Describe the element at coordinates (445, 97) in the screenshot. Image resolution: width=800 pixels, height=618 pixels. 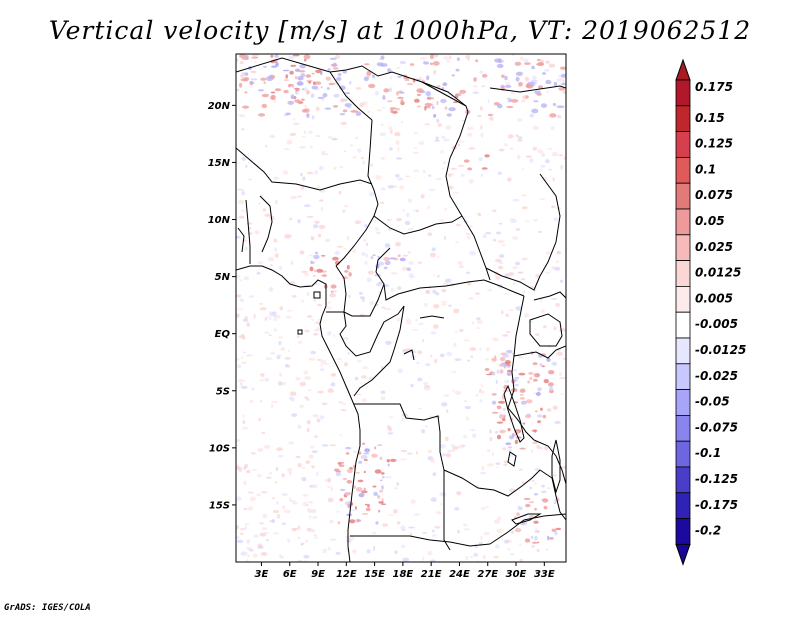
I see `libya-chad-border` at that location.